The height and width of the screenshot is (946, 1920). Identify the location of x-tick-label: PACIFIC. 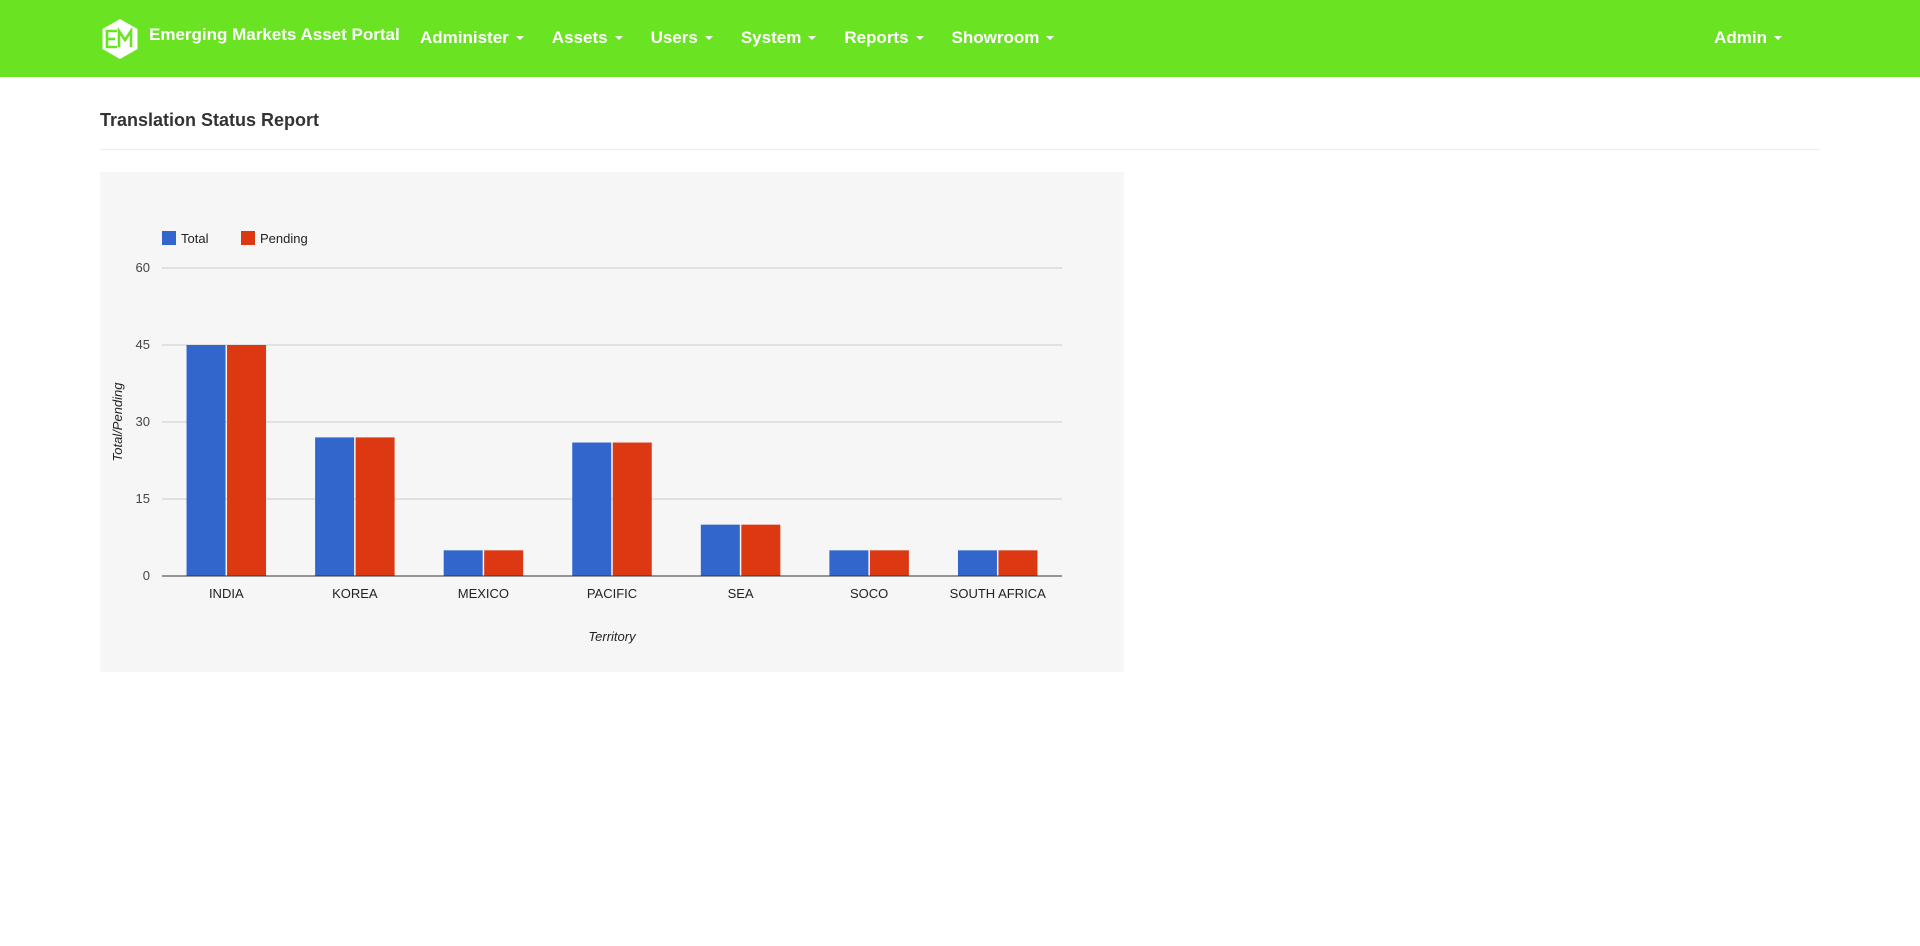
(612, 593).